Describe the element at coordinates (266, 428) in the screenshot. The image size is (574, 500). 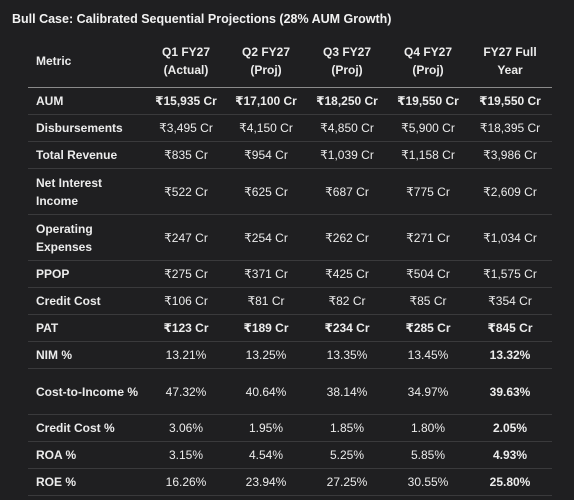
I see `value-cell: 1.95%` at that location.